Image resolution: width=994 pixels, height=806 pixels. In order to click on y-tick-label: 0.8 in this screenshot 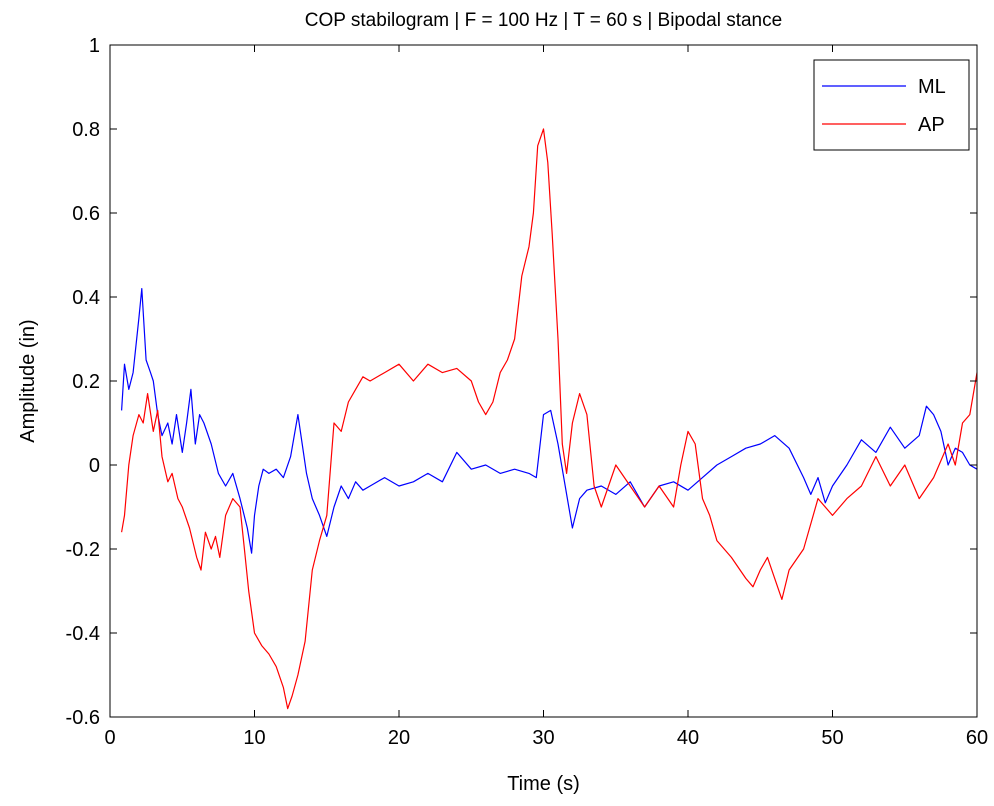, I will do `click(86, 130)`.